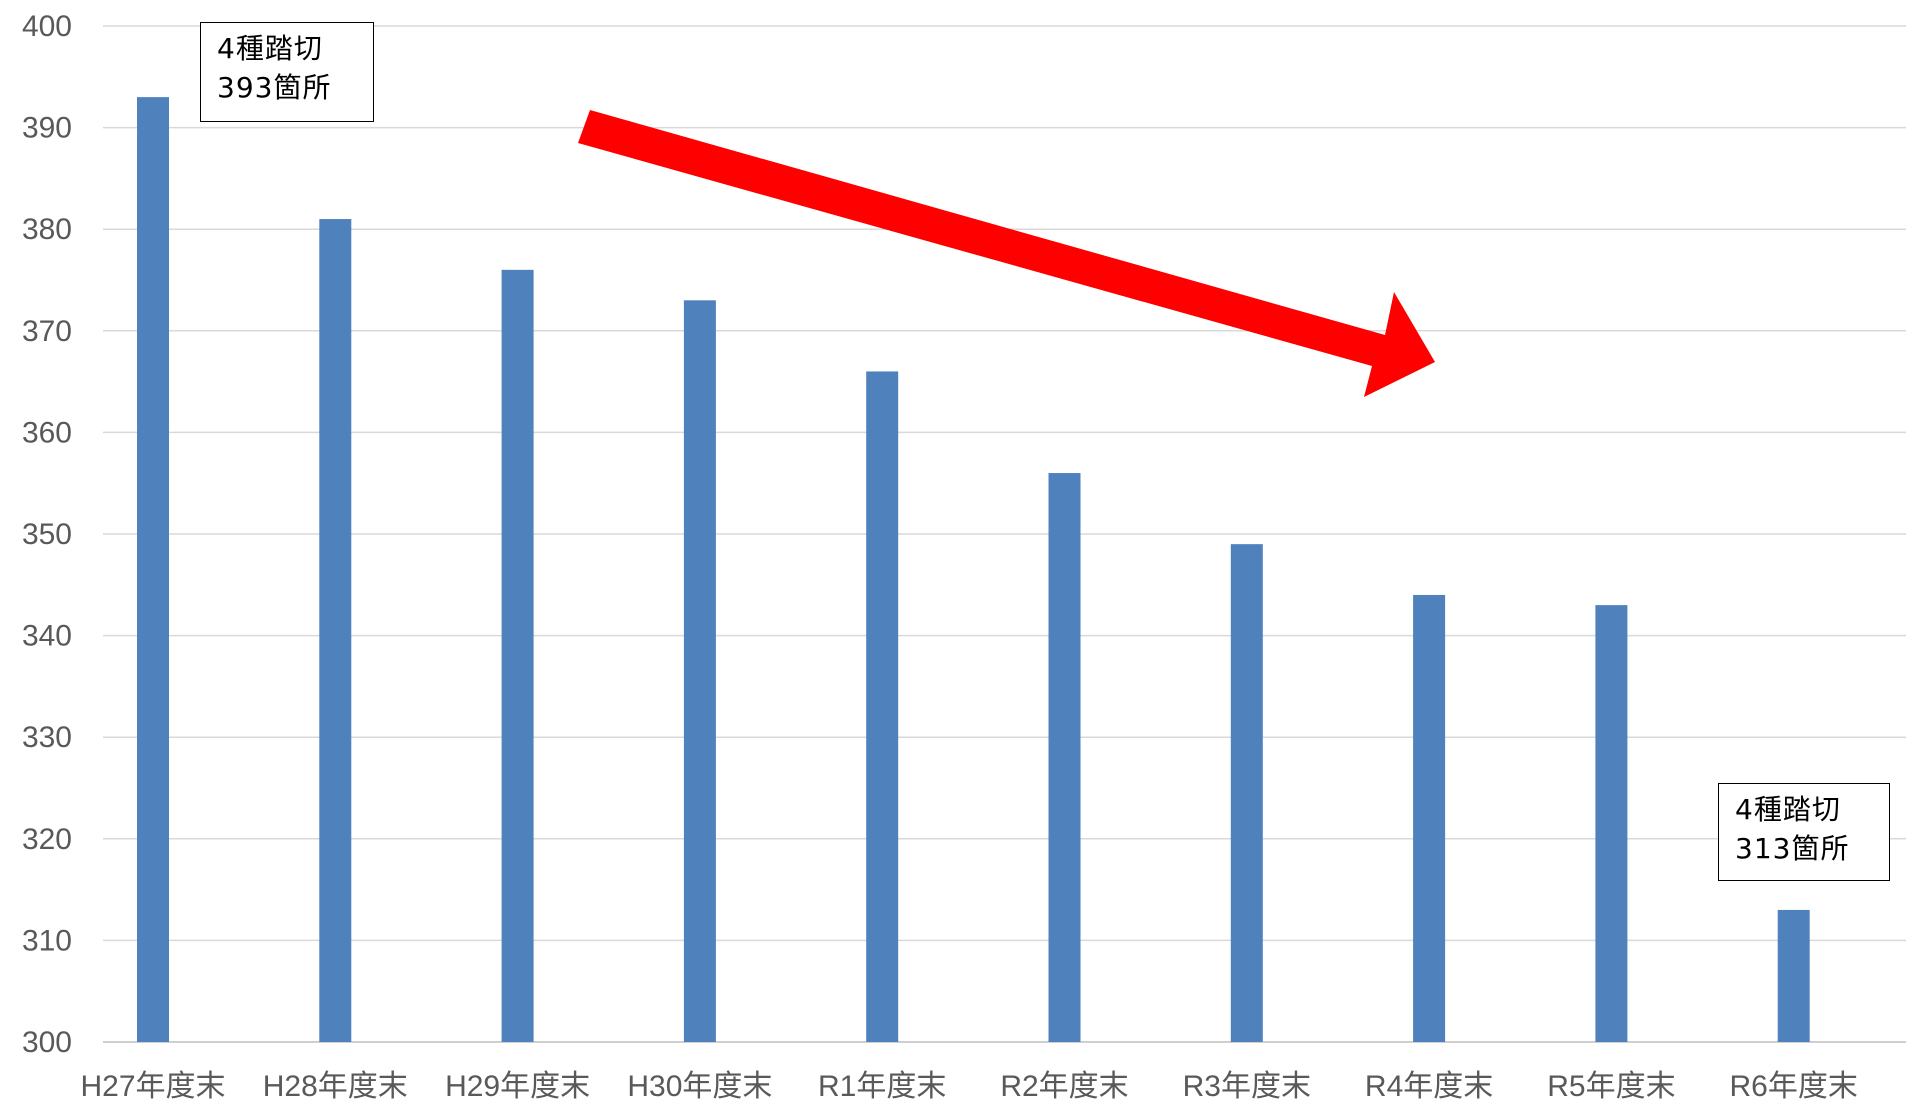 The height and width of the screenshot is (1103, 1906). What do you see at coordinates (1064, 1086) in the screenshot?
I see `x-category-label: R2年度末` at bounding box center [1064, 1086].